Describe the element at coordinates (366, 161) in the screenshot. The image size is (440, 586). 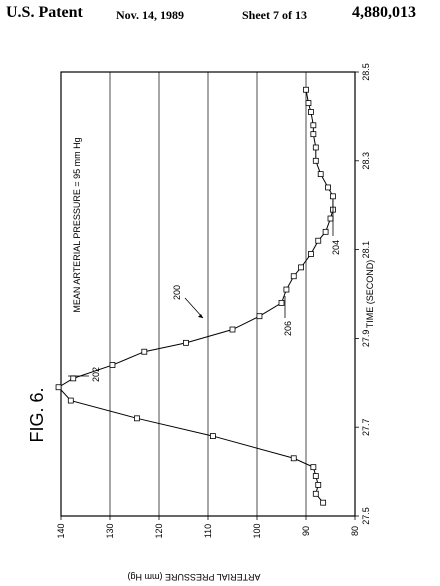
I see `time-tick-label-28.3: 28.3` at that location.